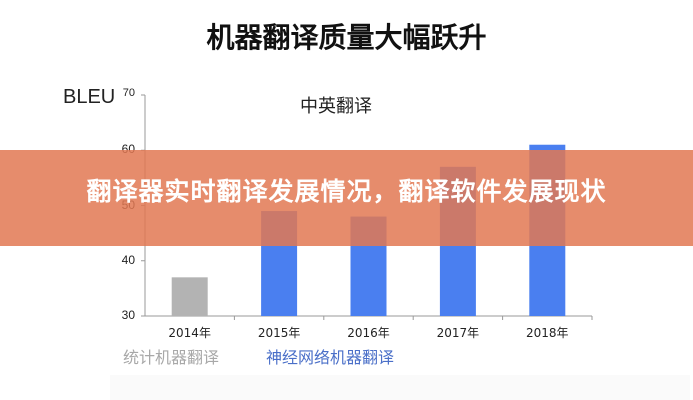  What do you see at coordinates (128, 93) in the screenshot?
I see `y-tick-label: 70` at bounding box center [128, 93].